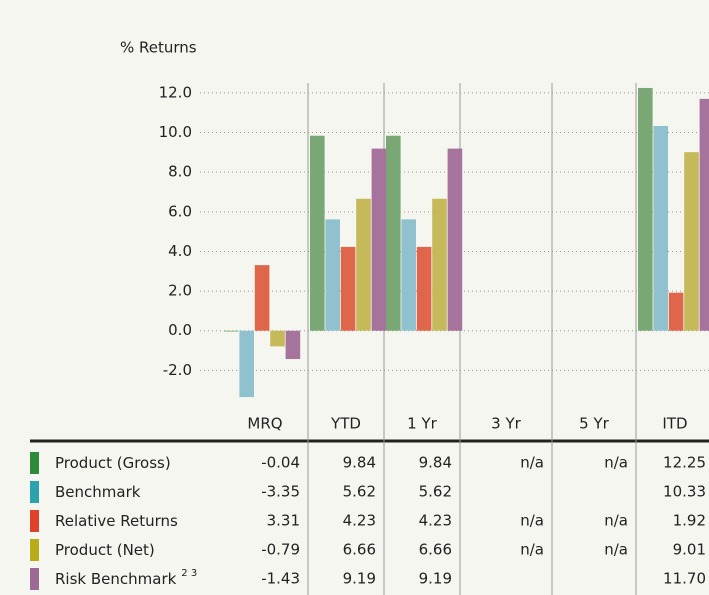  Describe the element at coordinates (684, 579) in the screenshot. I see `table-value: 11.70` at that location.